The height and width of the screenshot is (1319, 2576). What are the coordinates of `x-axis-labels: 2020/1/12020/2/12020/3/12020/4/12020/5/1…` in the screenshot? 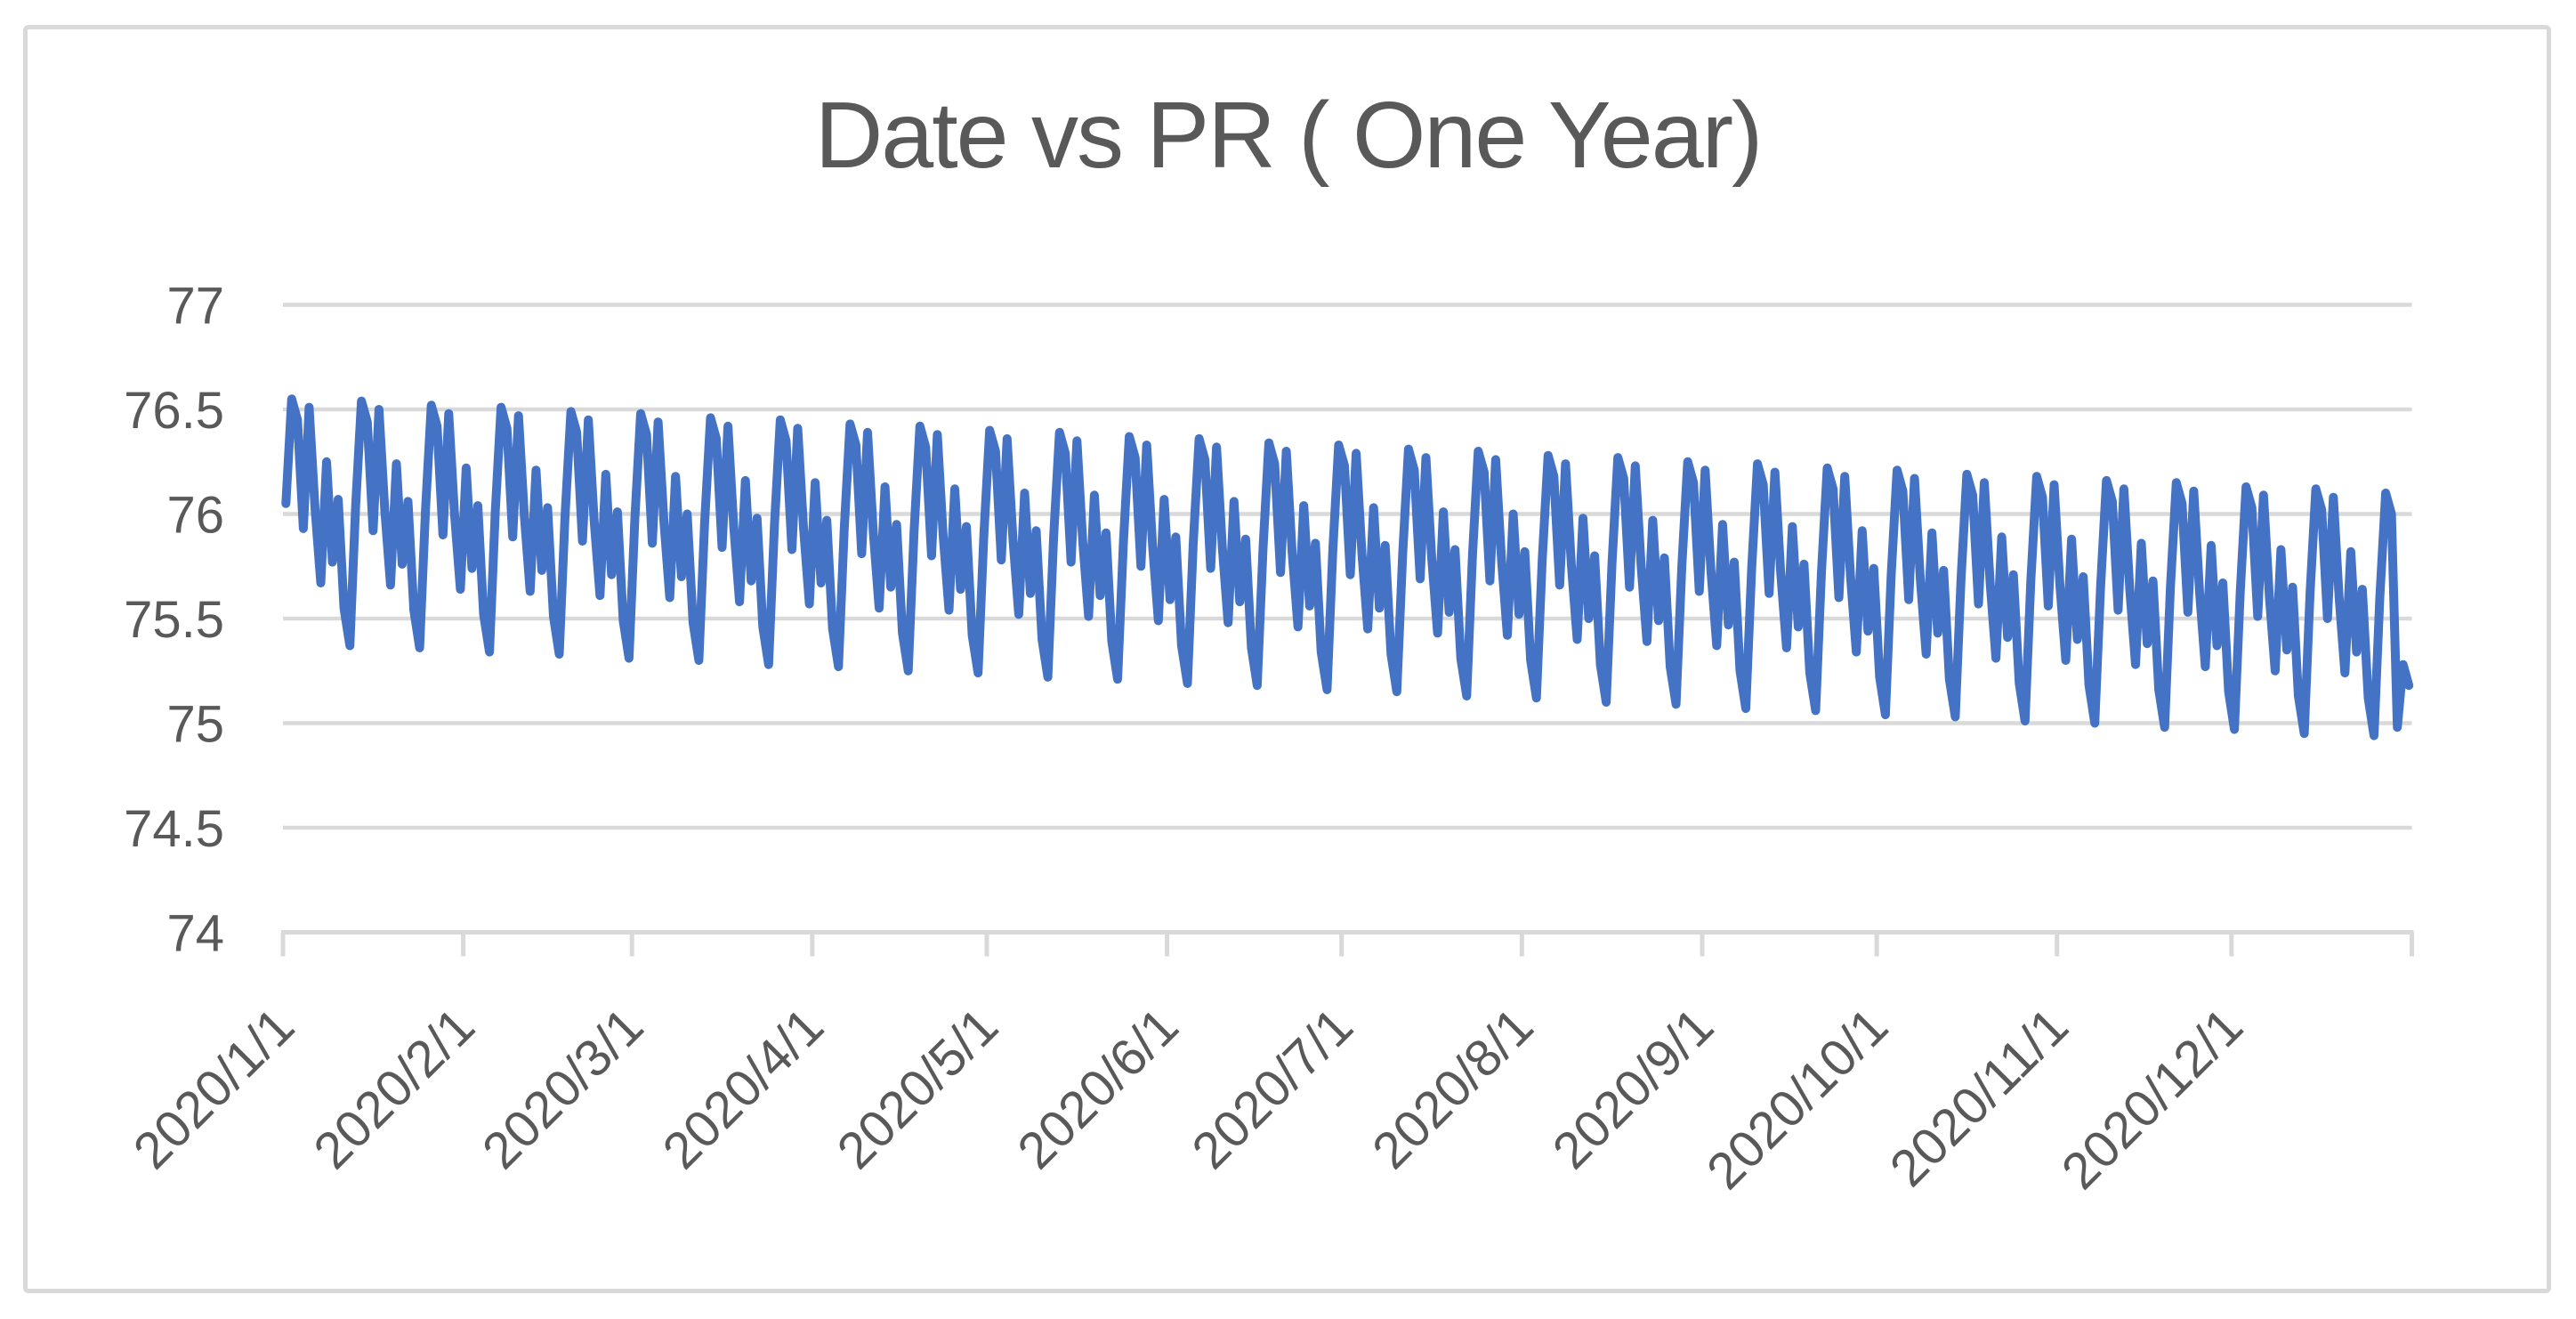 It's located at (1188, 1098).